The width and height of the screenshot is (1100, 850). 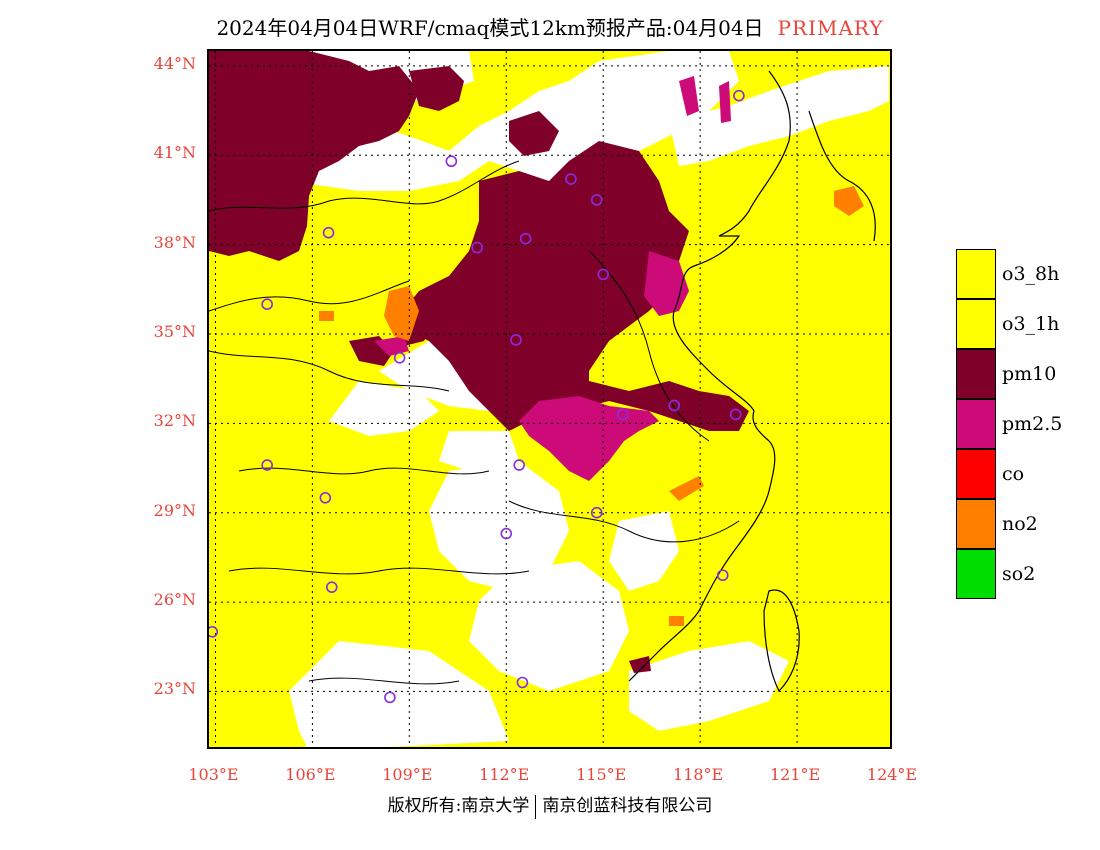 I want to click on lat-tick-label: 29°N, so click(x=174, y=510).